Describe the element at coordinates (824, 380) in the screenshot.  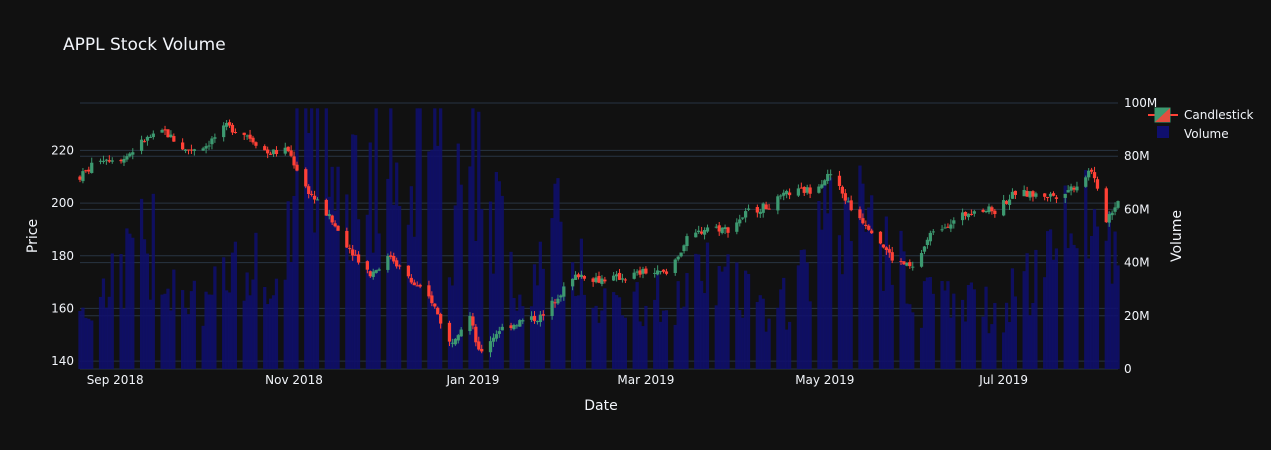
I see `date-tick-label: May 2019` at that location.